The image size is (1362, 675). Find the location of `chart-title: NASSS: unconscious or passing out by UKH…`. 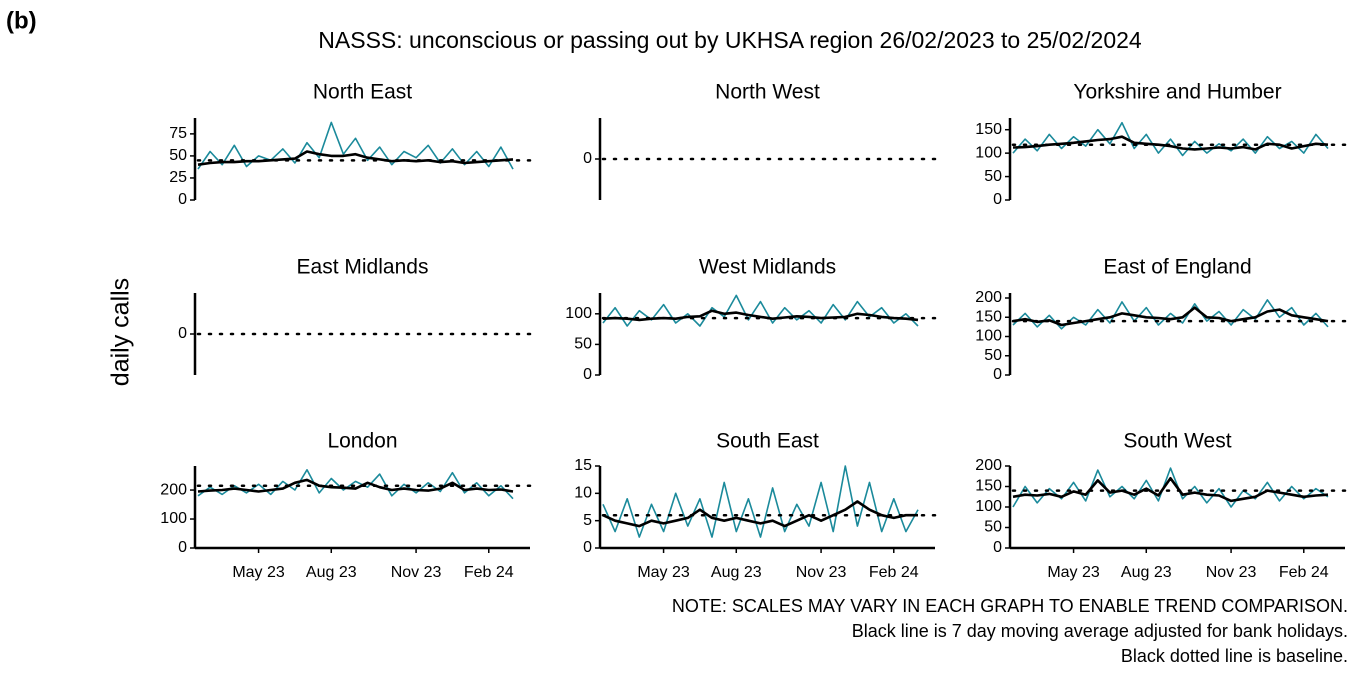

chart-title: NASSS: unconscious or passing out by UKH… is located at coordinates (730, 40).